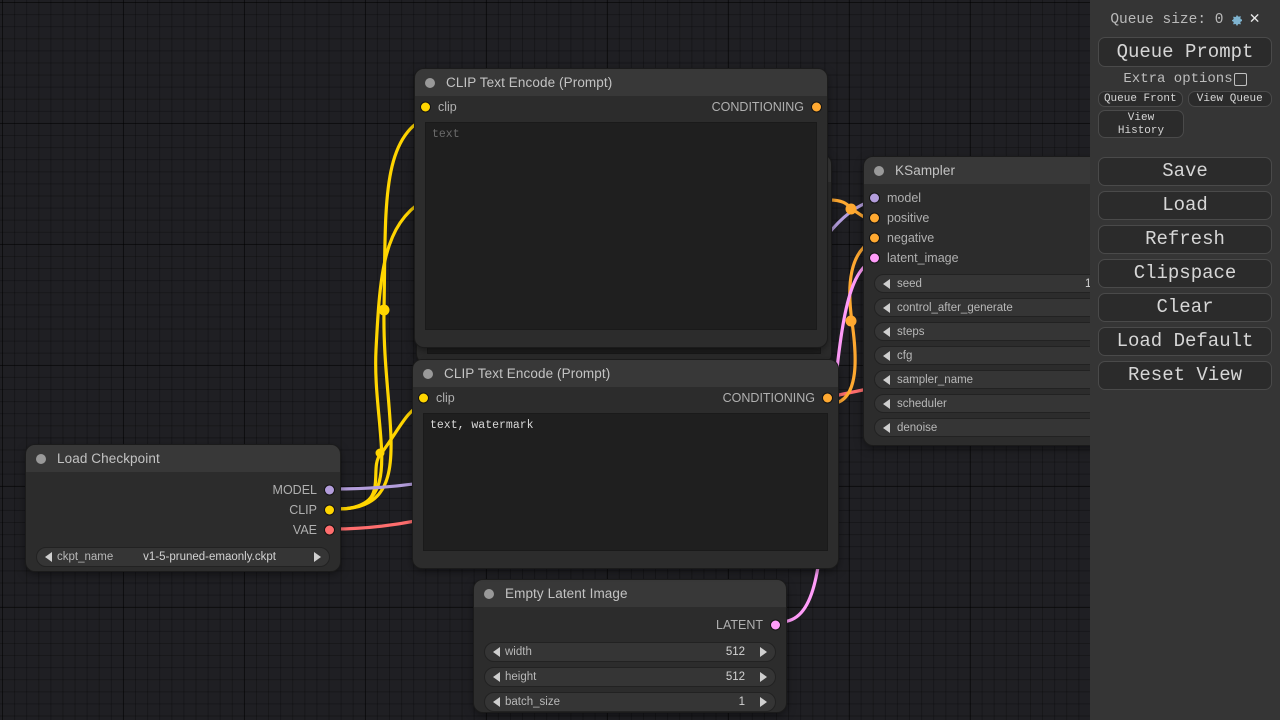 The image size is (1280, 720). What do you see at coordinates (183, 490) in the screenshot?
I see `output-slot-model: MODEL` at bounding box center [183, 490].